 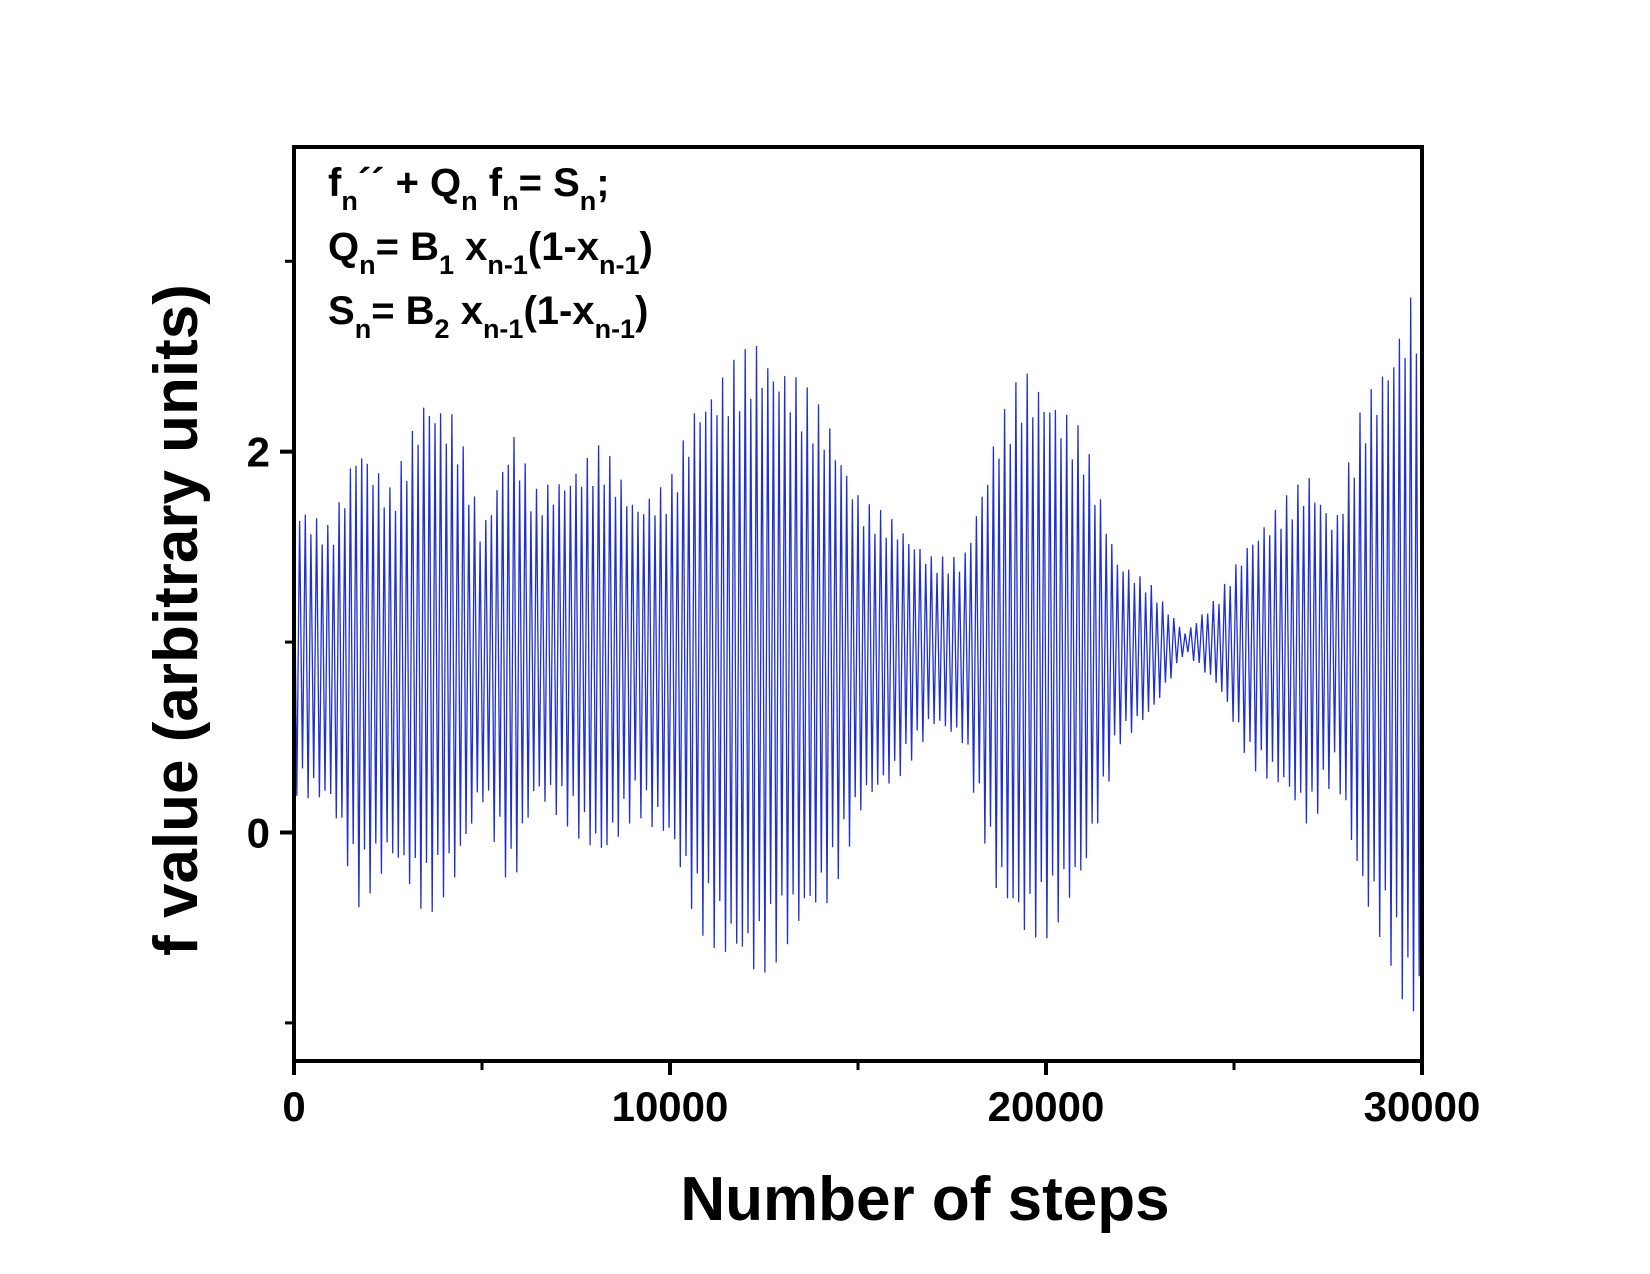 I want to click on y-tick-label: 2, so click(x=258, y=452).